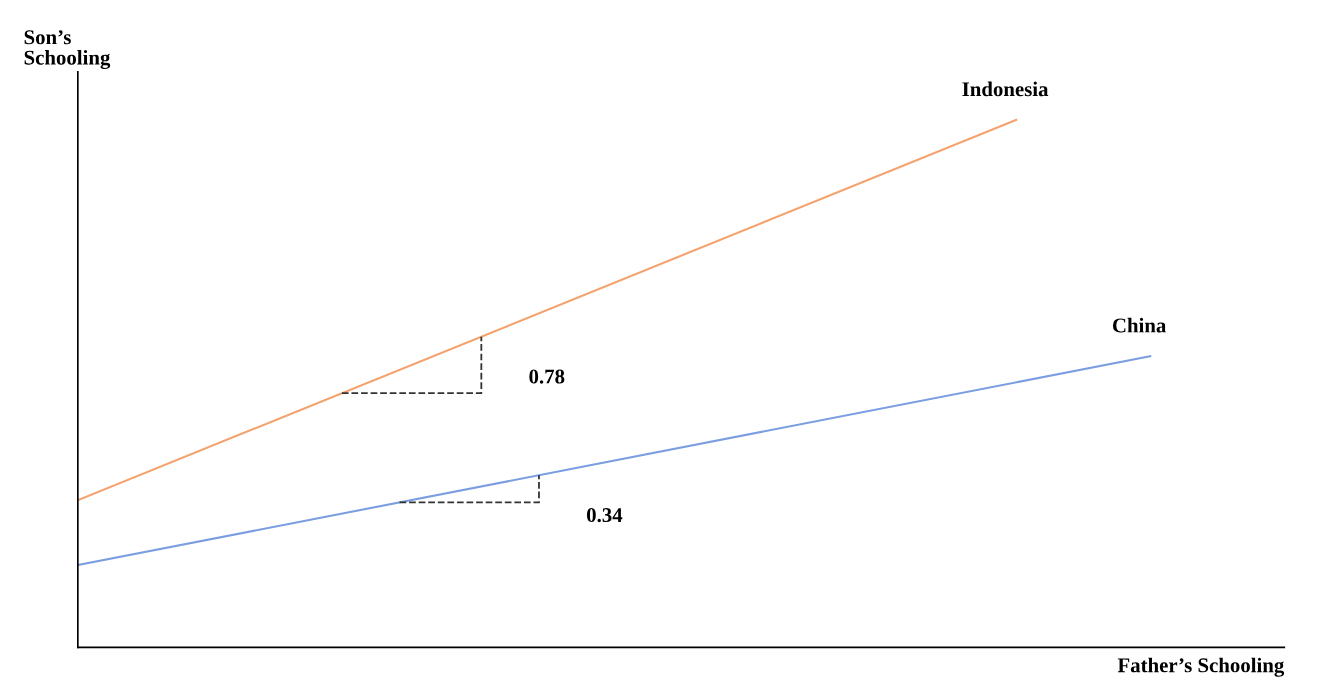  What do you see at coordinates (547, 376) in the screenshot?
I see `annotation: 0.78` at bounding box center [547, 376].